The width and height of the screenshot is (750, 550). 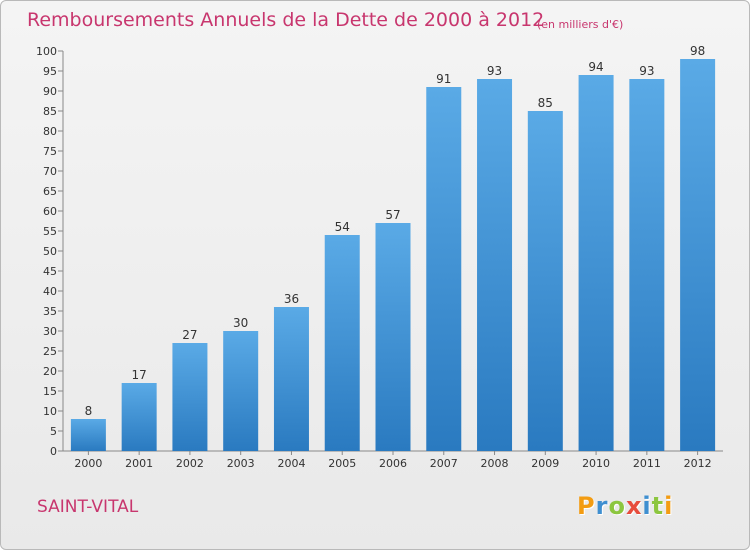 I want to click on bar-value-label: 36, so click(x=291, y=299).